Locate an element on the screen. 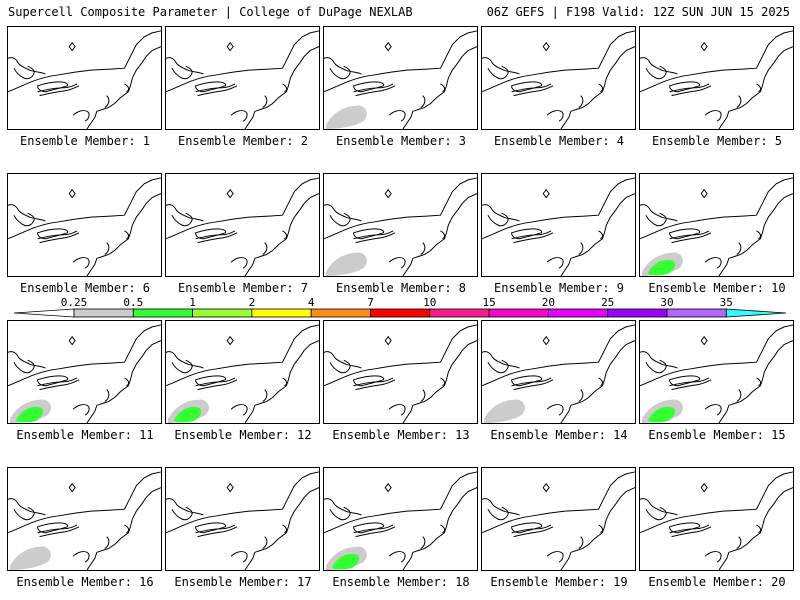 Image resolution: width=800 pixels, height=600 pixels. ensemble-member-label: Ensemble Member: 12 is located at coordinates (243, 435).